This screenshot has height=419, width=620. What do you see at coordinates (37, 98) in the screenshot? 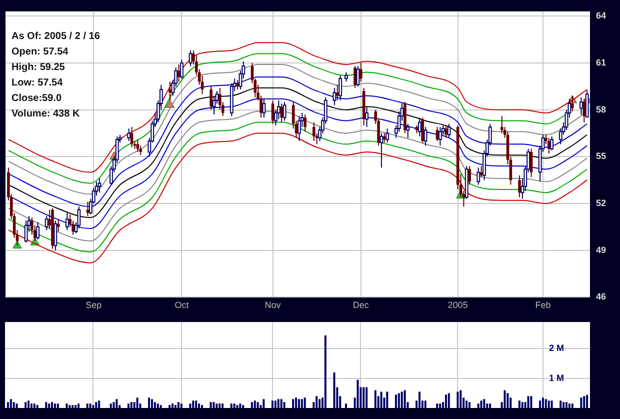
I see `annotation: Close:59.0` at bounding box center [37, 98].